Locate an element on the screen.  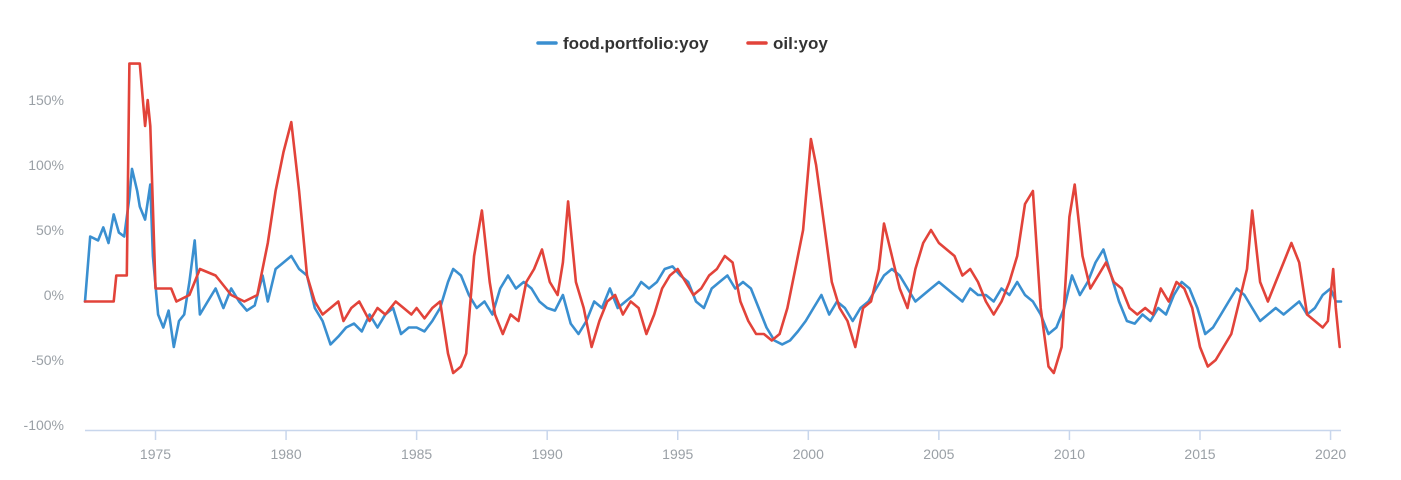
x-tick-label: 1995 is located at coordinates (677, 454).